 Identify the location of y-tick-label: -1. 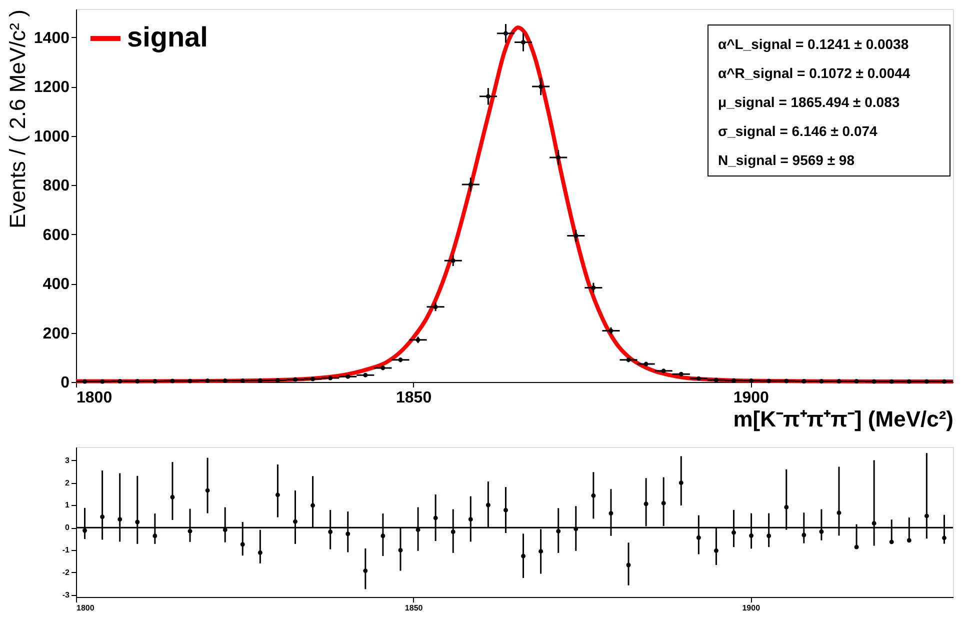
(66, 549).